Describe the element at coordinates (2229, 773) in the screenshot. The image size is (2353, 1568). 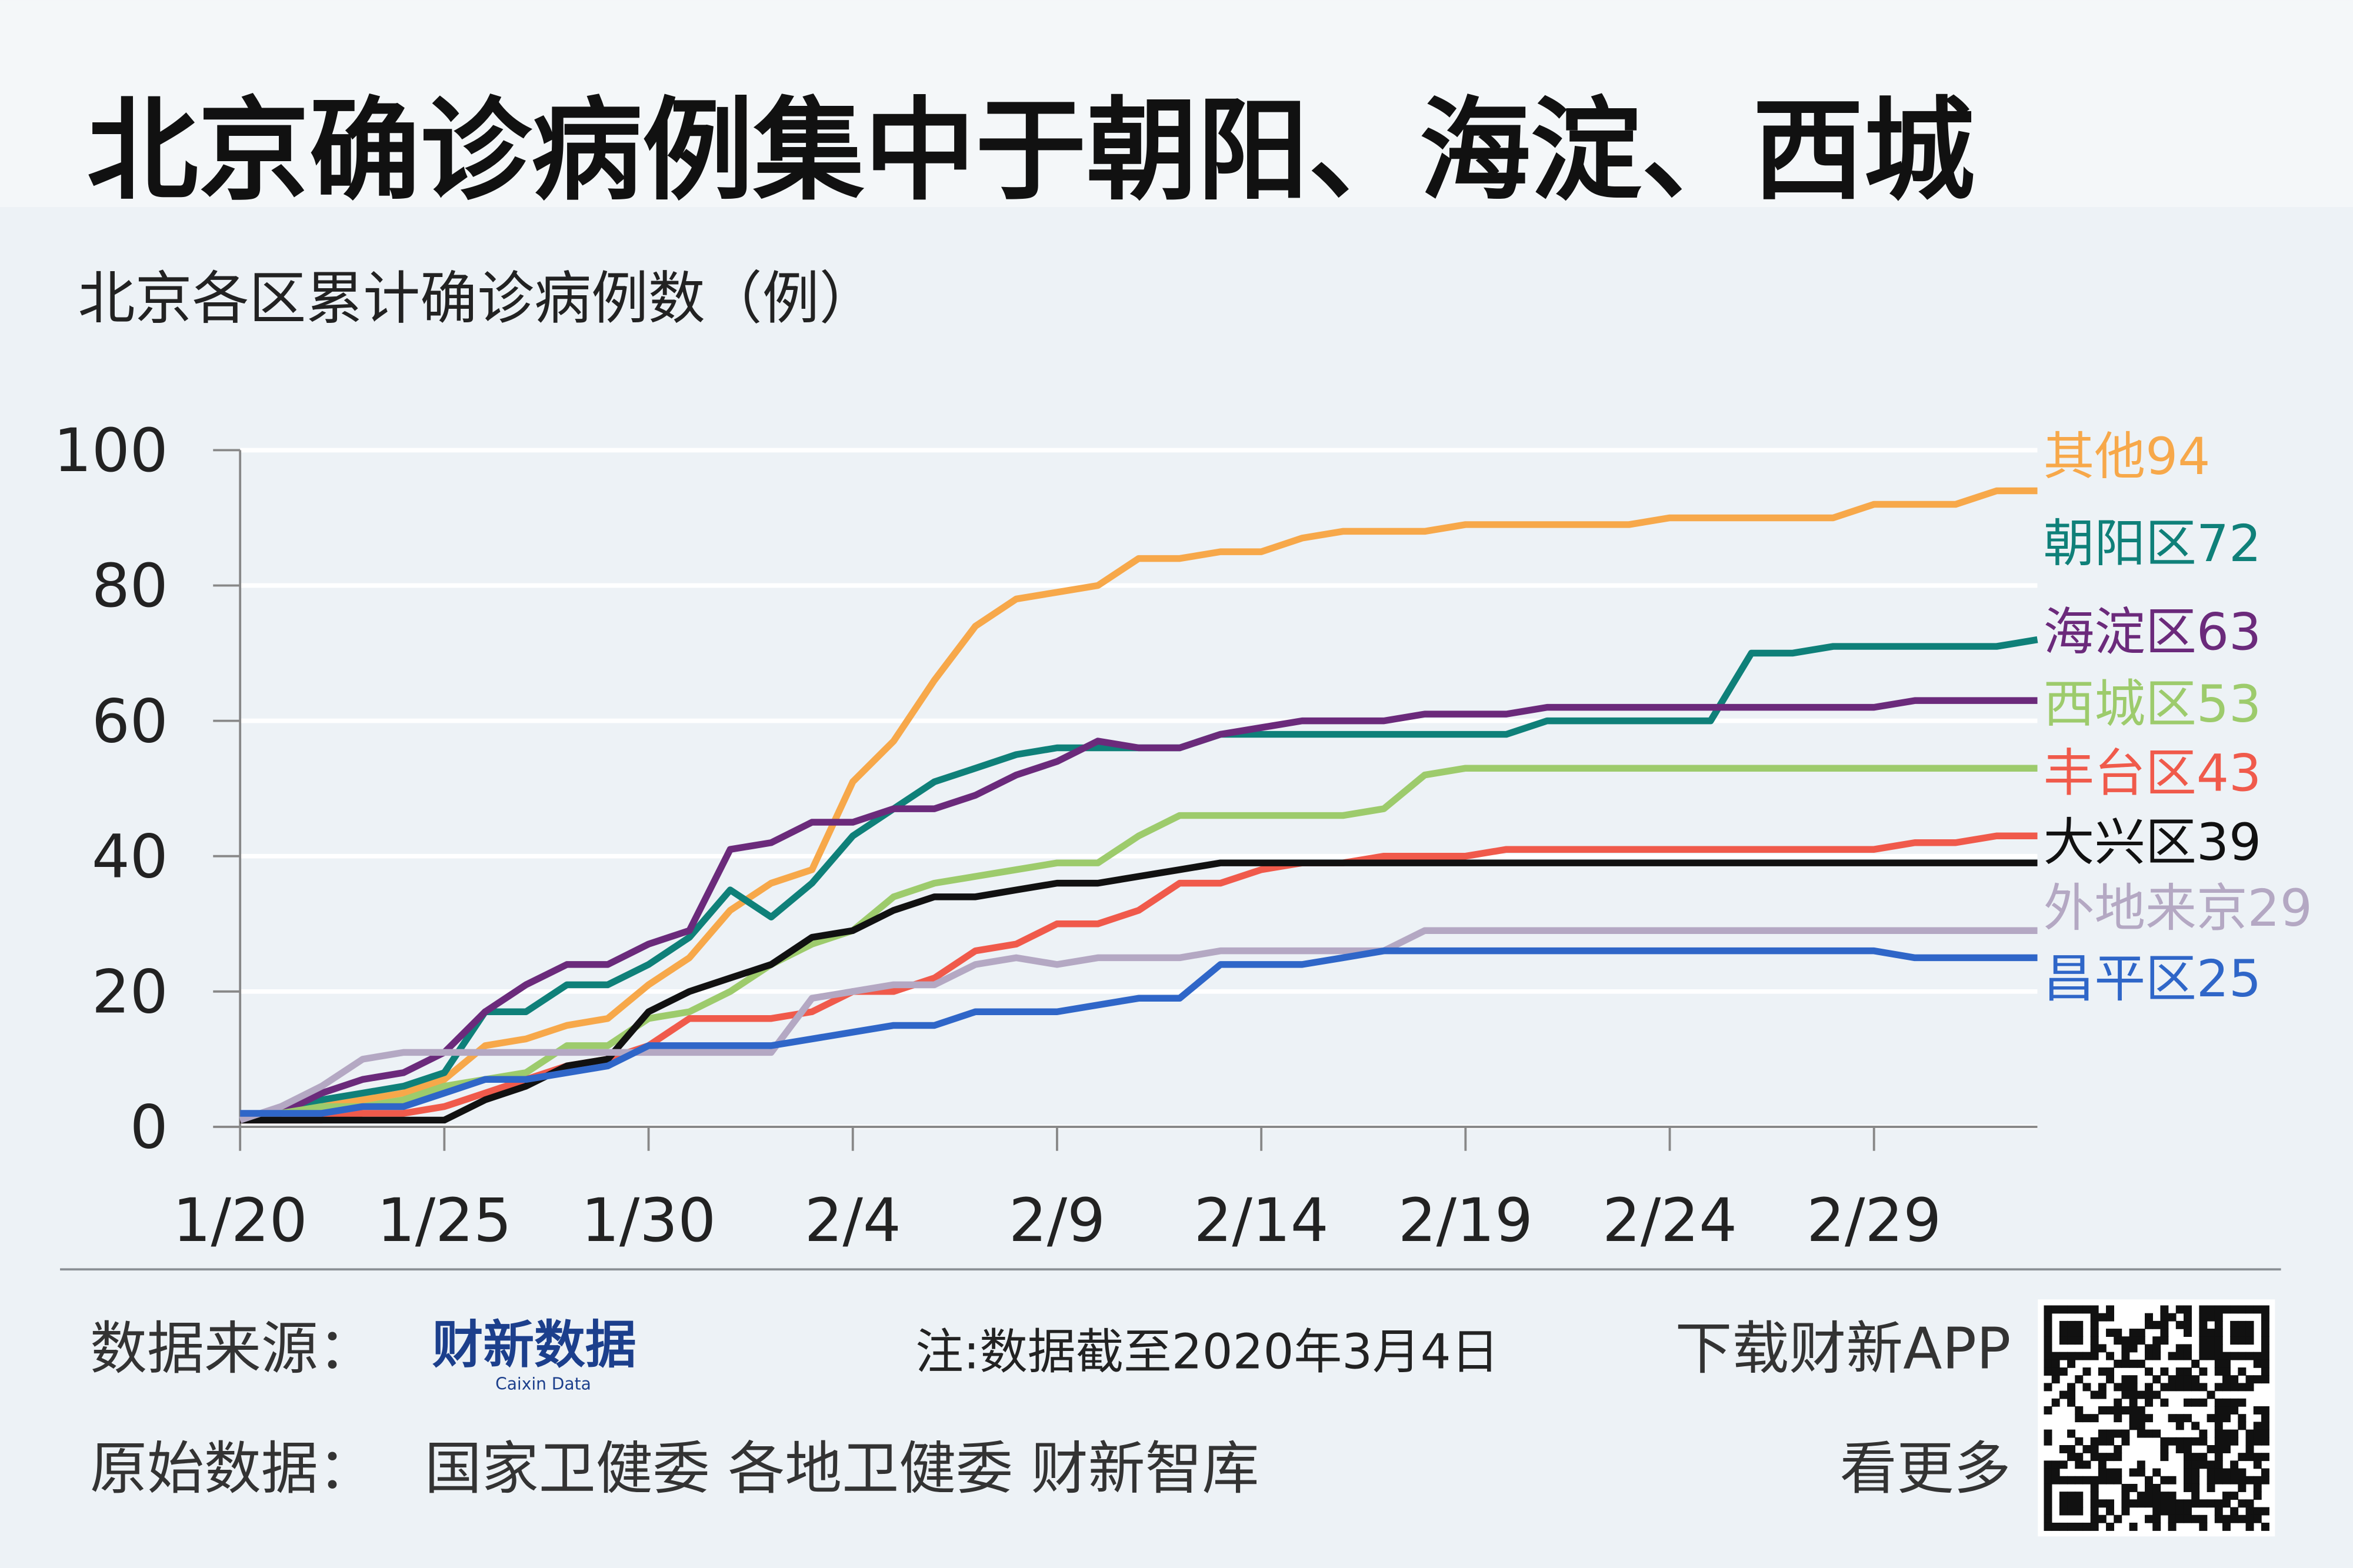
I see `end-label-value: 43` at that location.